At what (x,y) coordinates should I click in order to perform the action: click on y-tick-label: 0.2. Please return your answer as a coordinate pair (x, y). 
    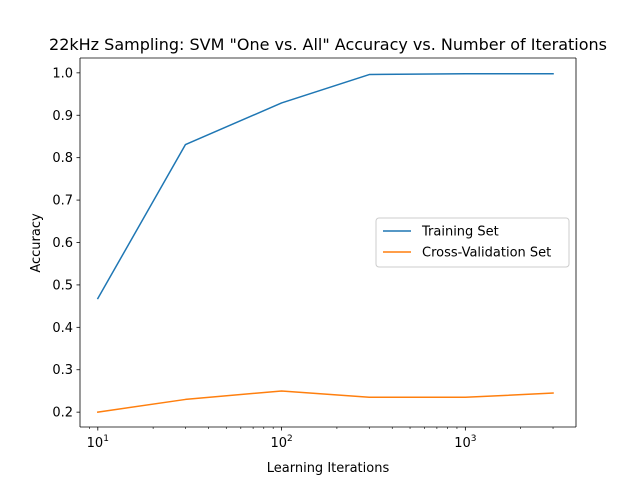
    Looking at the image, I should click on (62, 413).